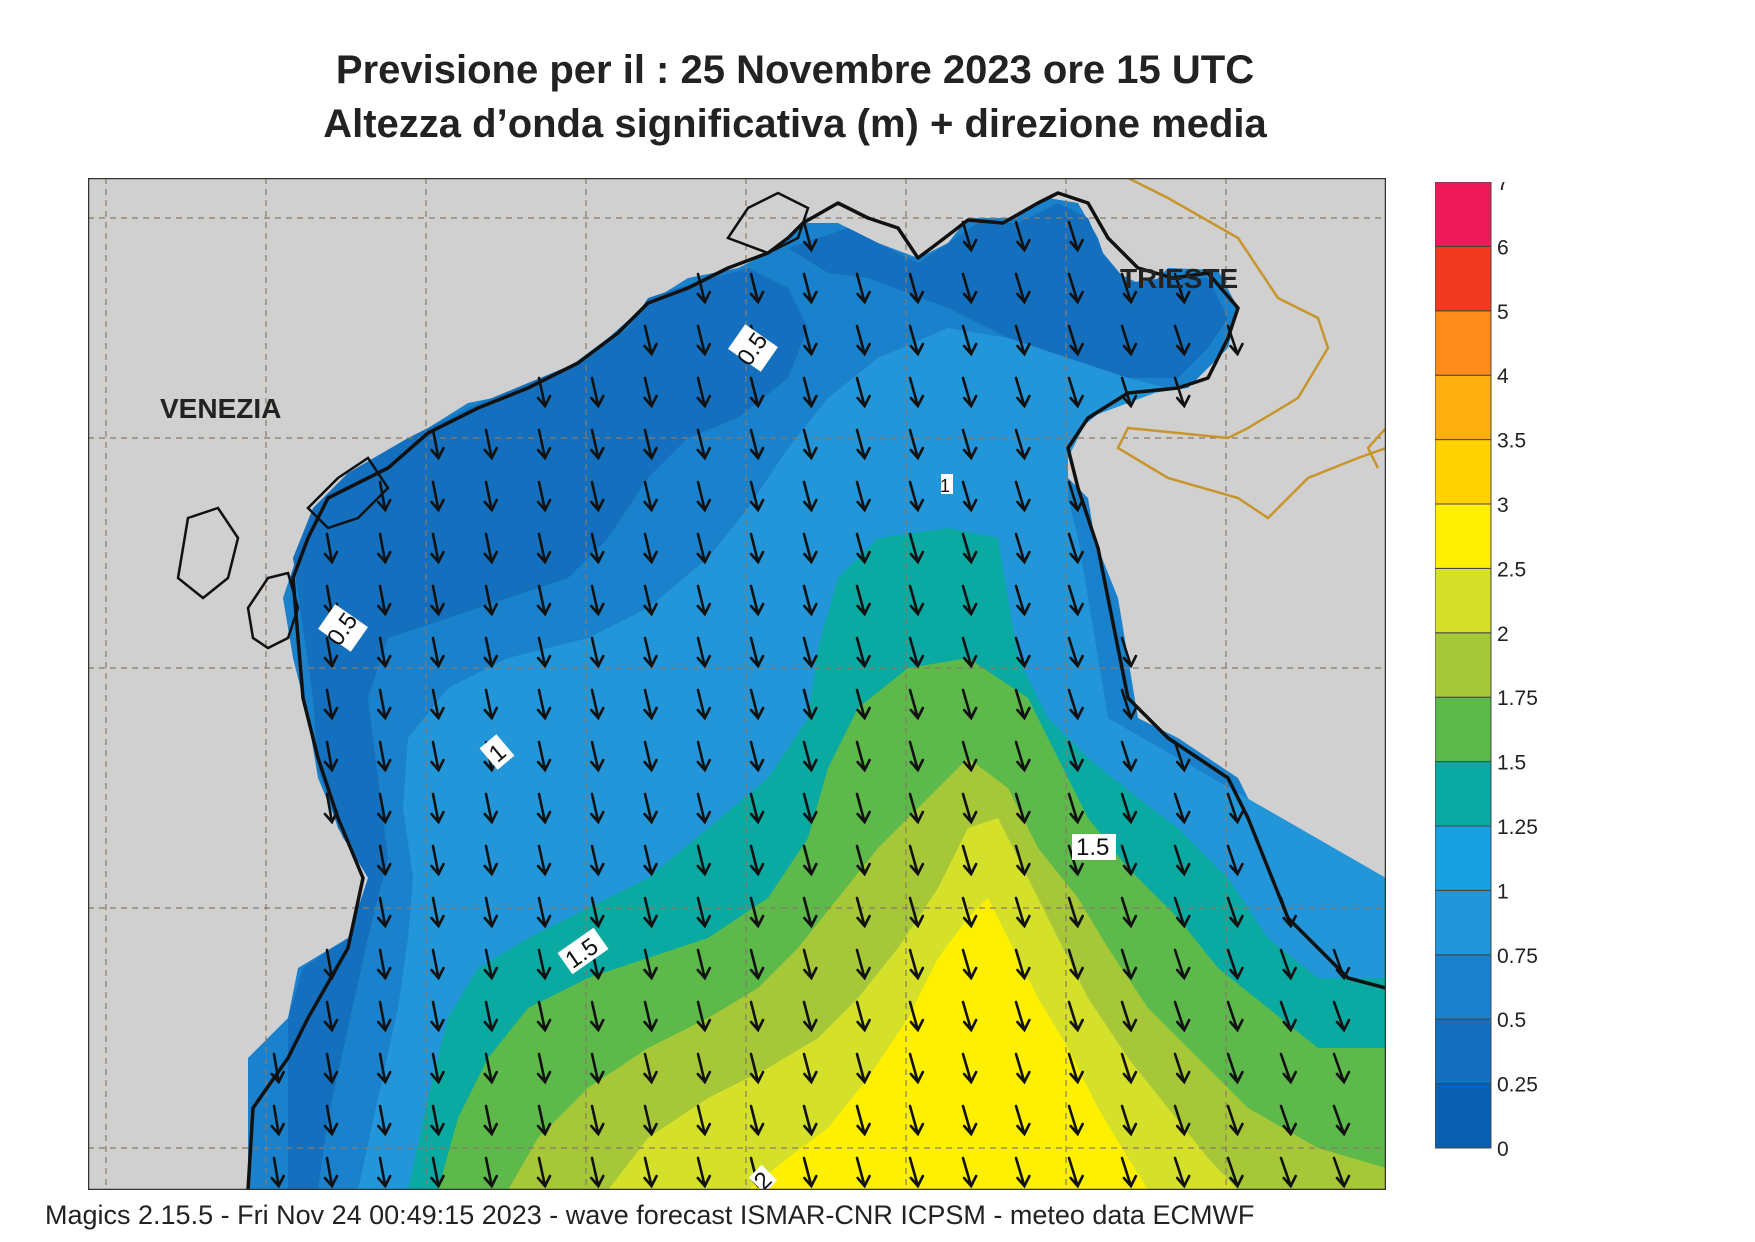  I want to click on city-trieste: TRIESTE, so click(1179, 278).